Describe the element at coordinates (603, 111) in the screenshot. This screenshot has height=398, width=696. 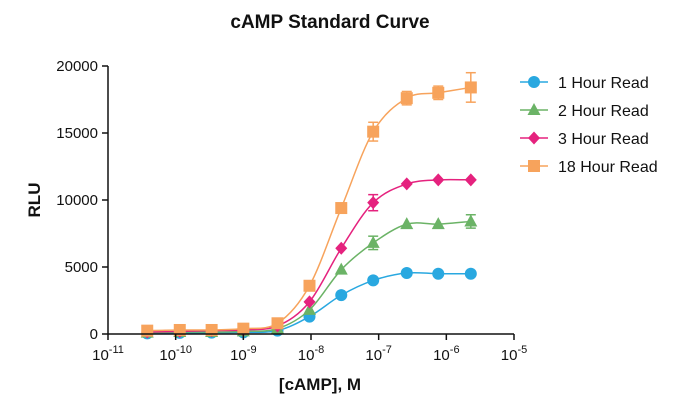
I see `legend-label: 2 Hour Read` at that location.